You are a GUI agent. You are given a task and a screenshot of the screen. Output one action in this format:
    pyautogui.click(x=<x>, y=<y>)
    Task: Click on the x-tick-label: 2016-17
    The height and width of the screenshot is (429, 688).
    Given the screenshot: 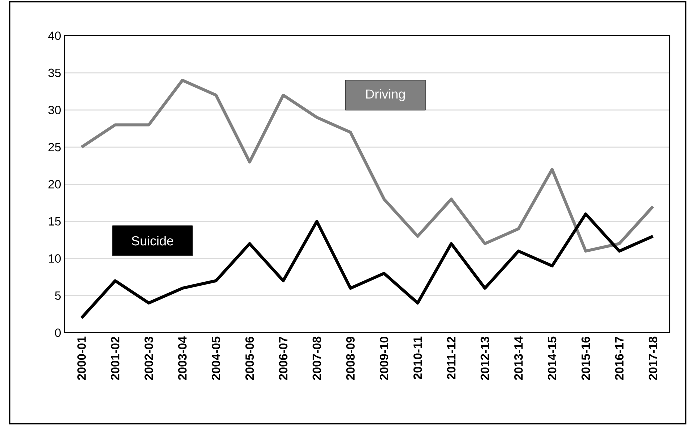 What is the action you would take?
    pyautogui.click(x=619, y=358)
    